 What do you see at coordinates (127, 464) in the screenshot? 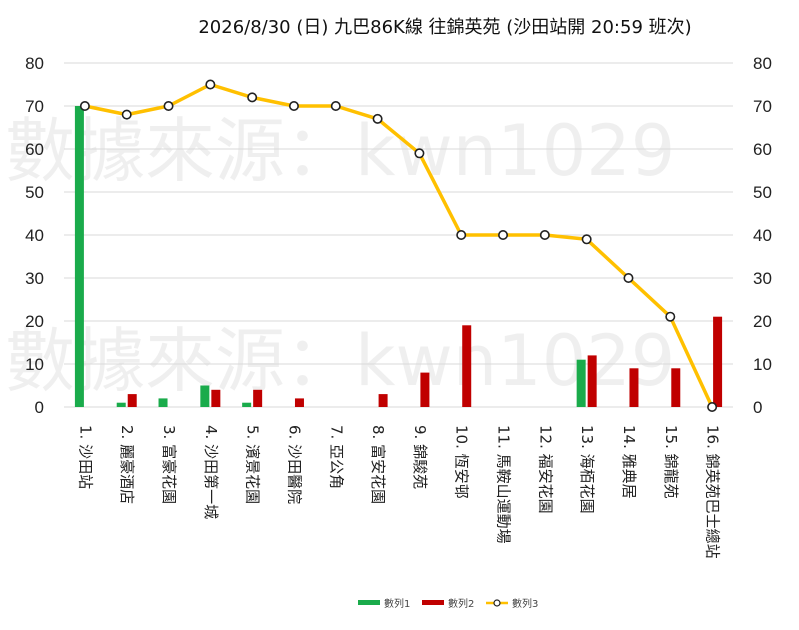
I see `x-category-label: 2. 麗豪酒店` at bounding box center [127, 464].